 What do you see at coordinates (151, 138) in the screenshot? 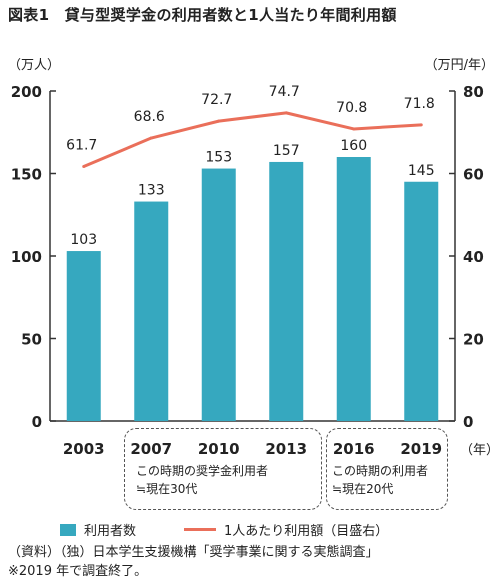
I see `line-point-2007` at bounding box center [151, 138].